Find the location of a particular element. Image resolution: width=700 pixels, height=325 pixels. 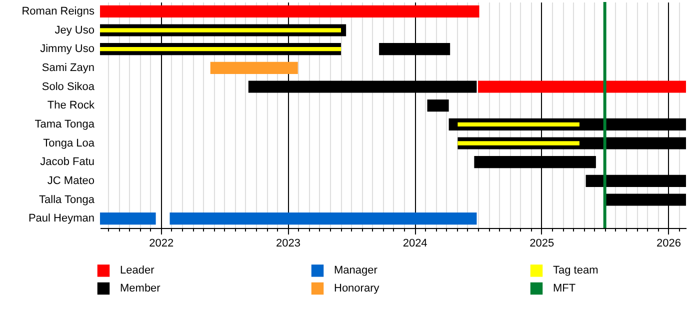

legend-label: MFT is located at coordinates (564, 288).